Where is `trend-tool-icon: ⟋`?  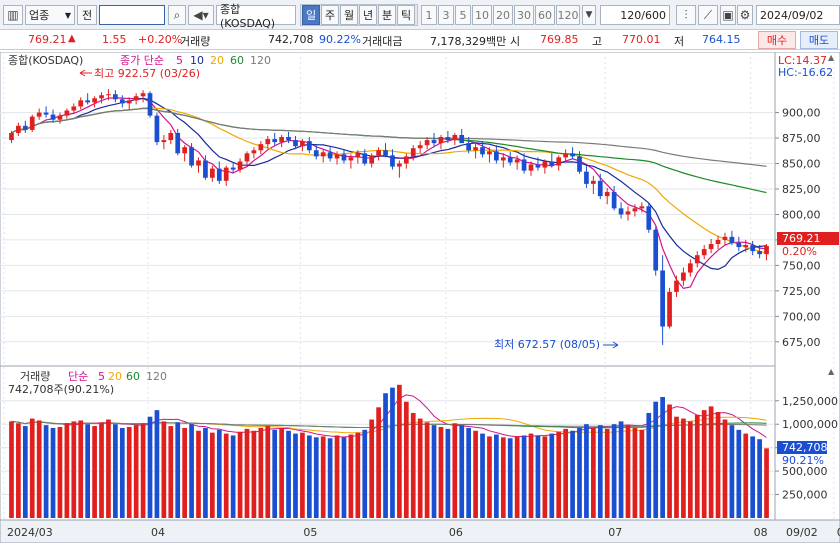
trend-tool-icon: ⟋ is located at coordinates (708, 15).